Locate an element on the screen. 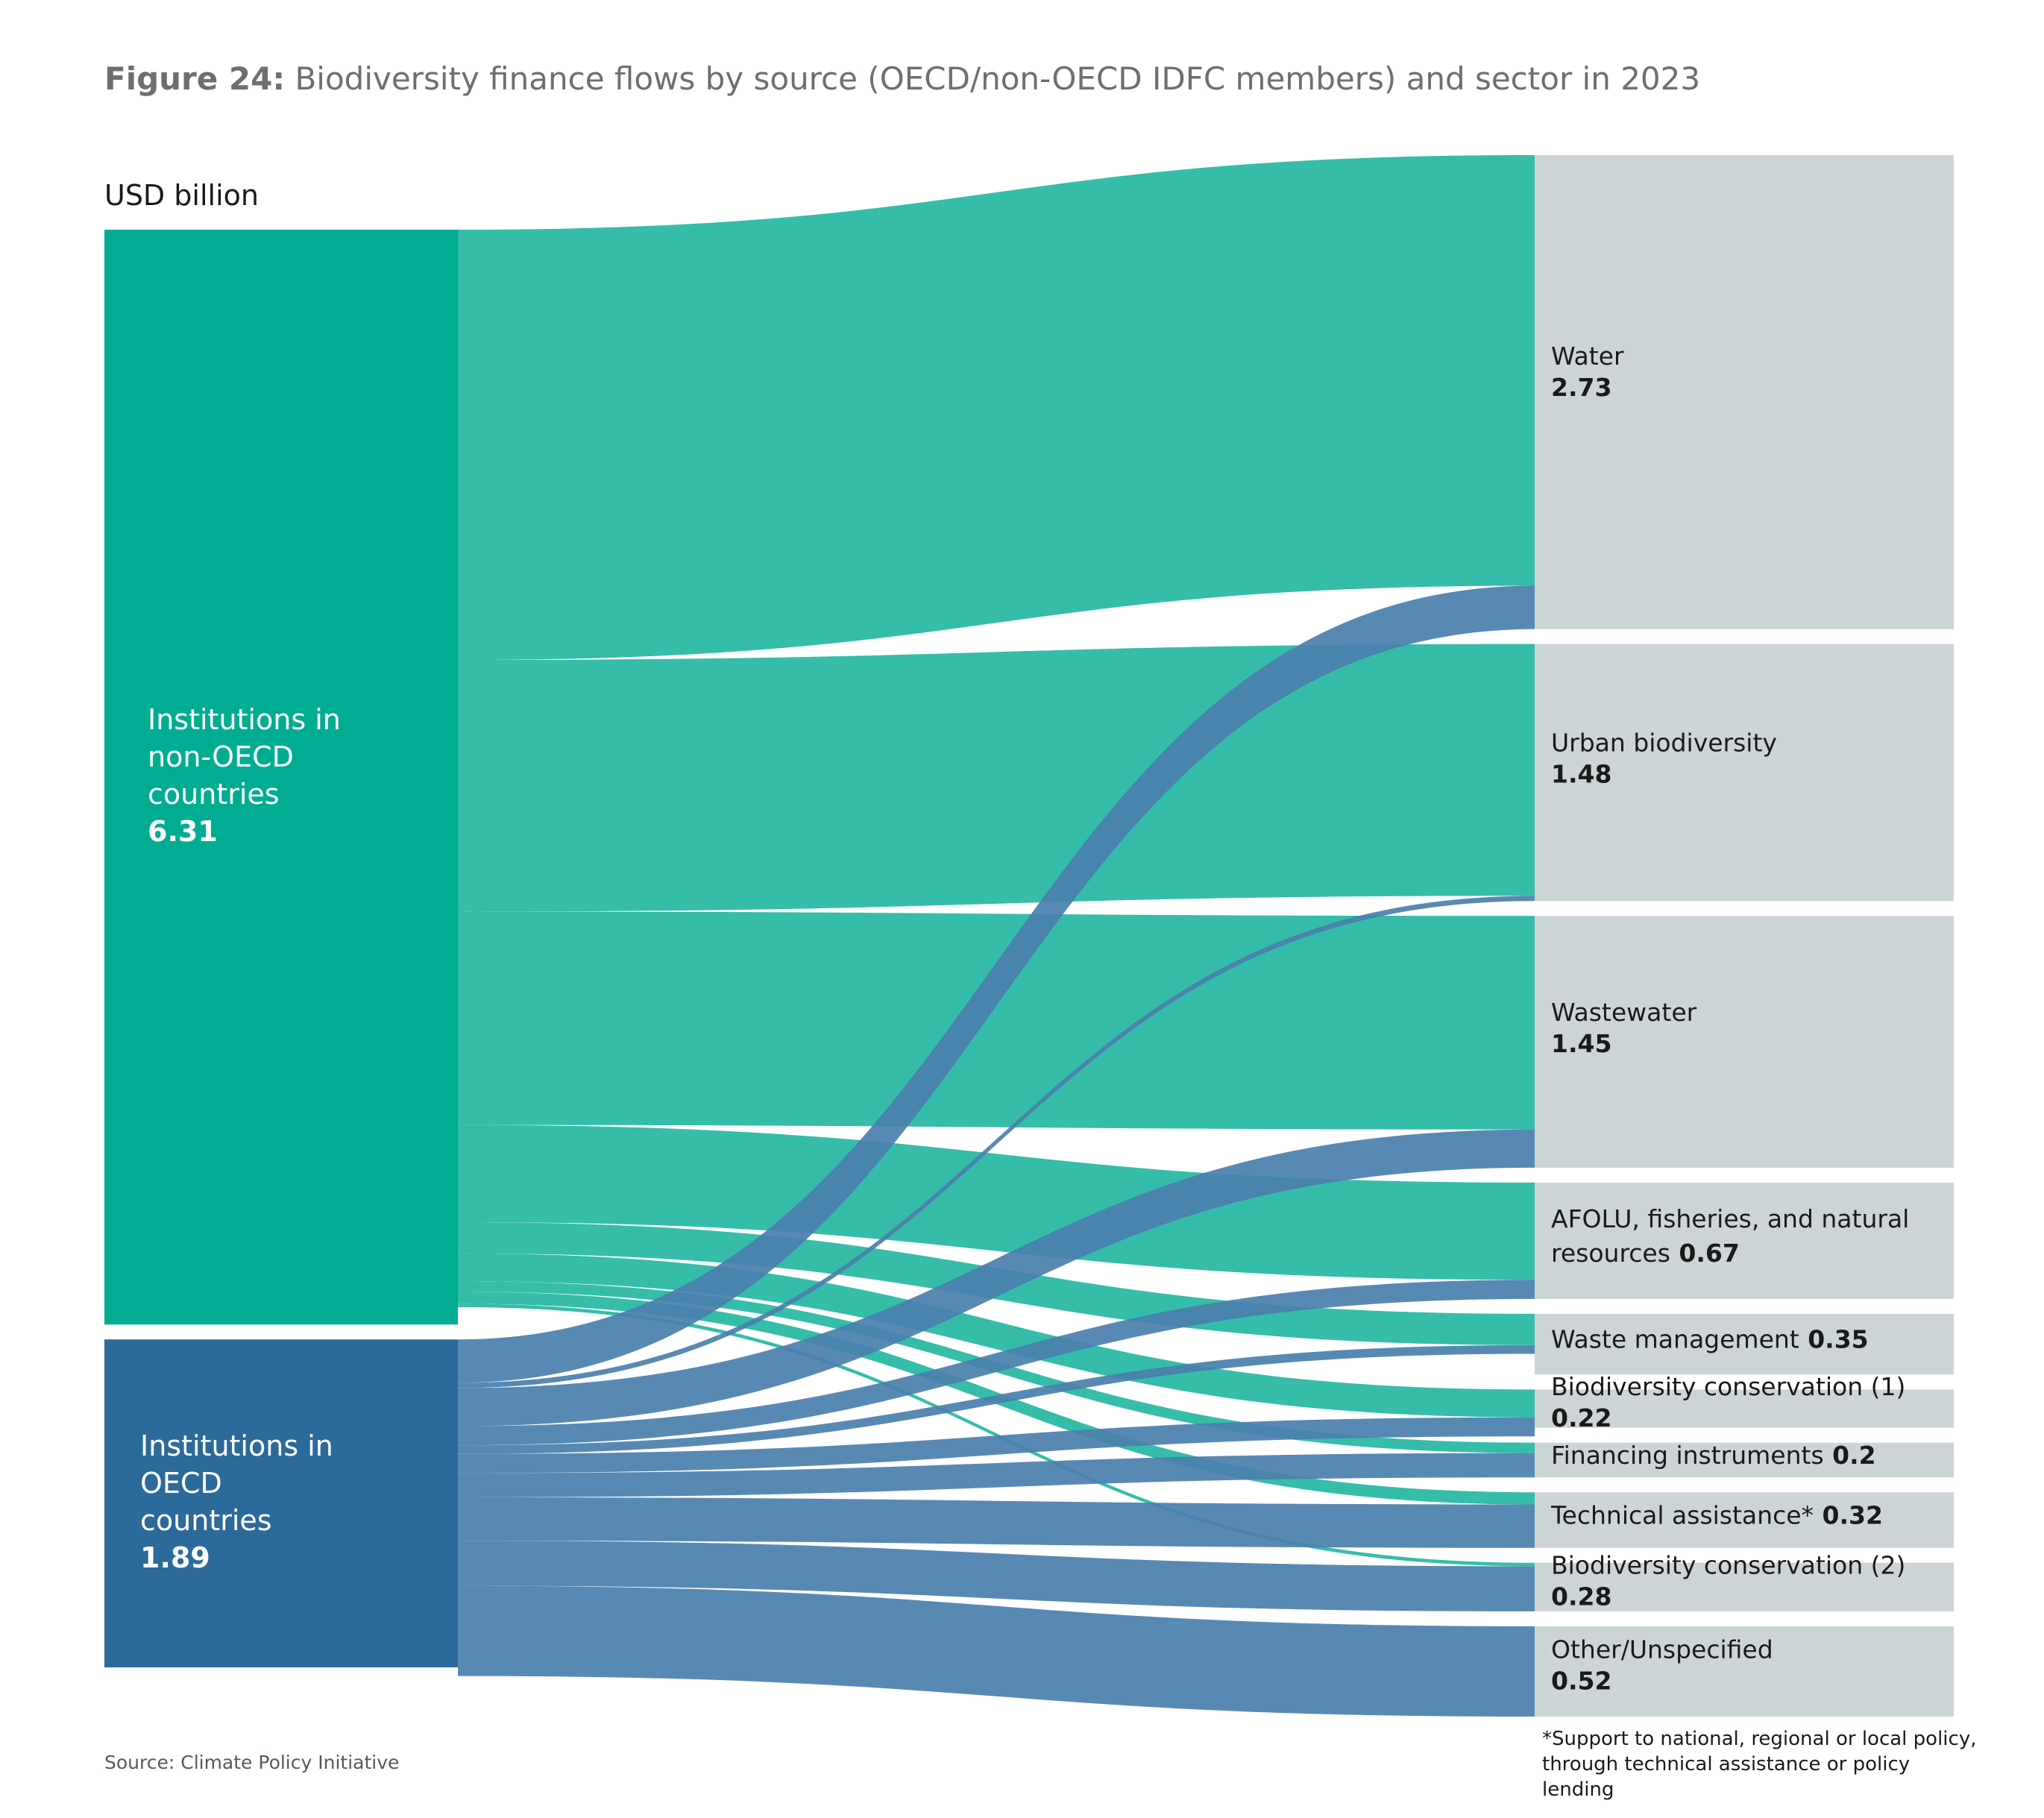 This screenshot has height=1818, width=2044. target-node-water is located at coordinates (1745, 392).